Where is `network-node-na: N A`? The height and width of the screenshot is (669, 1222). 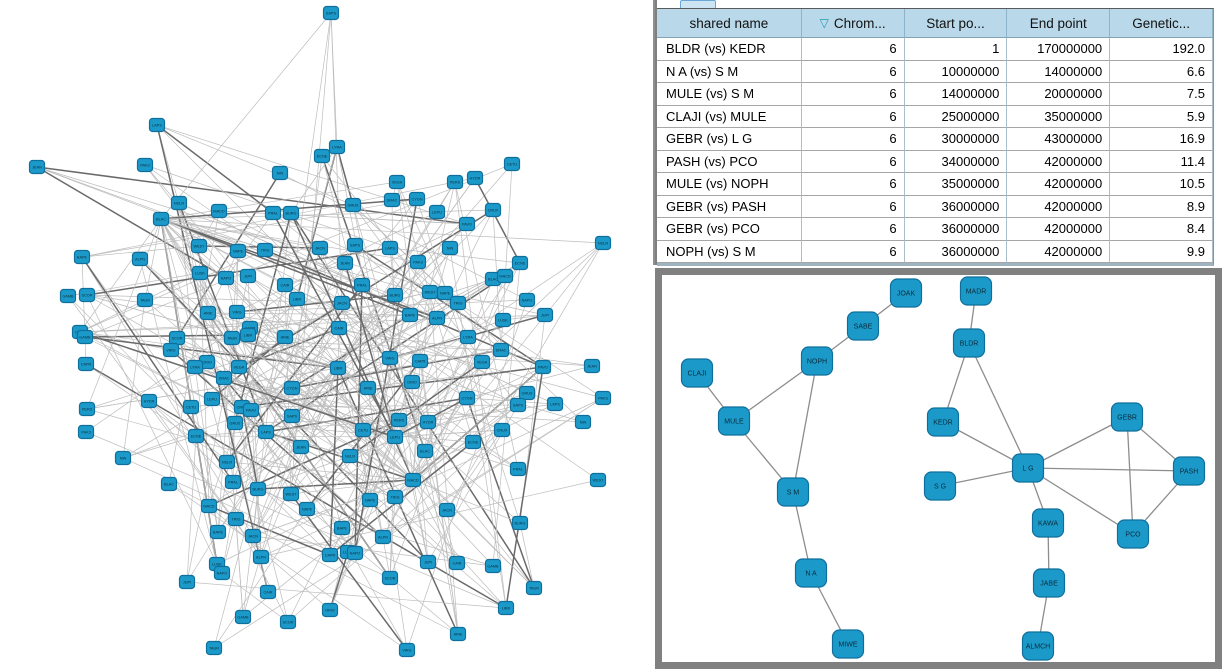 network-node-na: N A is located at coordinates (811, 573).